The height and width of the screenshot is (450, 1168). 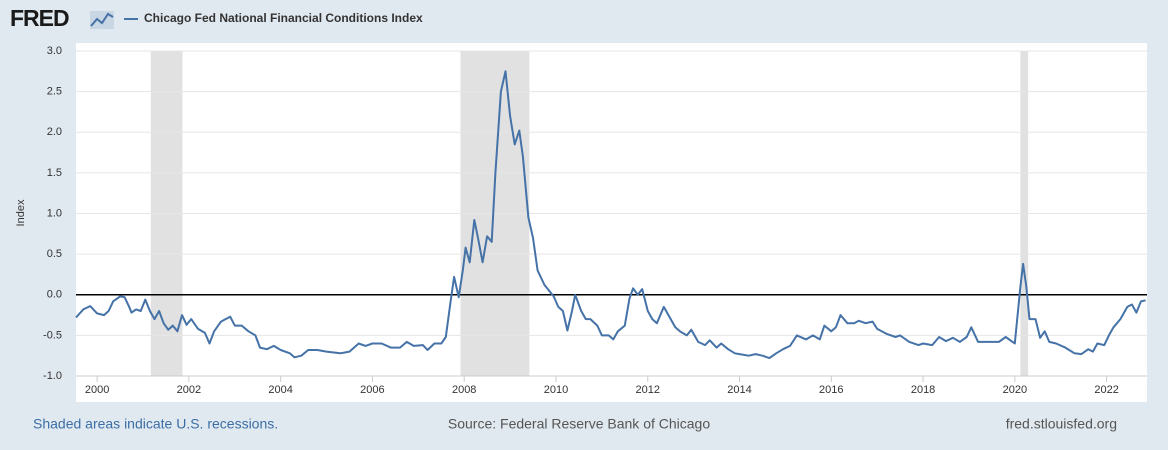 What do you see at coordinates (1015, 390) in the screenshot?
I see `x-tick-label: 2020` at bounding box center [1015, 390].